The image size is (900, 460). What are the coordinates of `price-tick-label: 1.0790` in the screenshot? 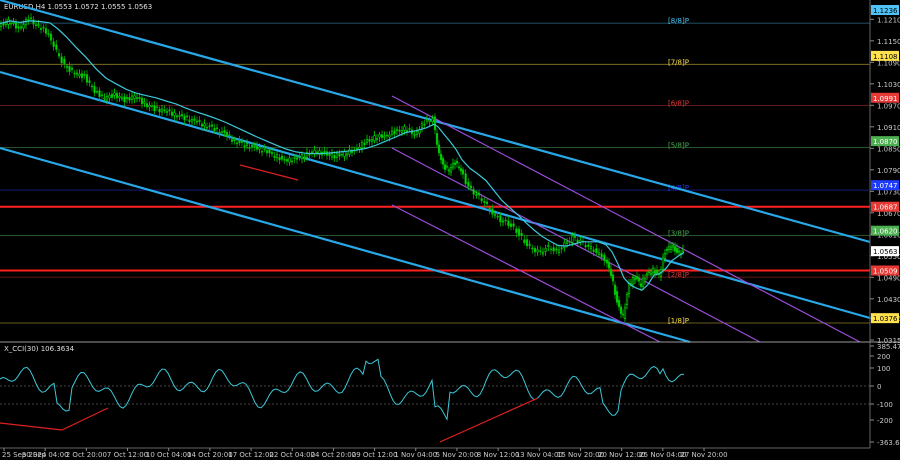 It's located at (888, 171).